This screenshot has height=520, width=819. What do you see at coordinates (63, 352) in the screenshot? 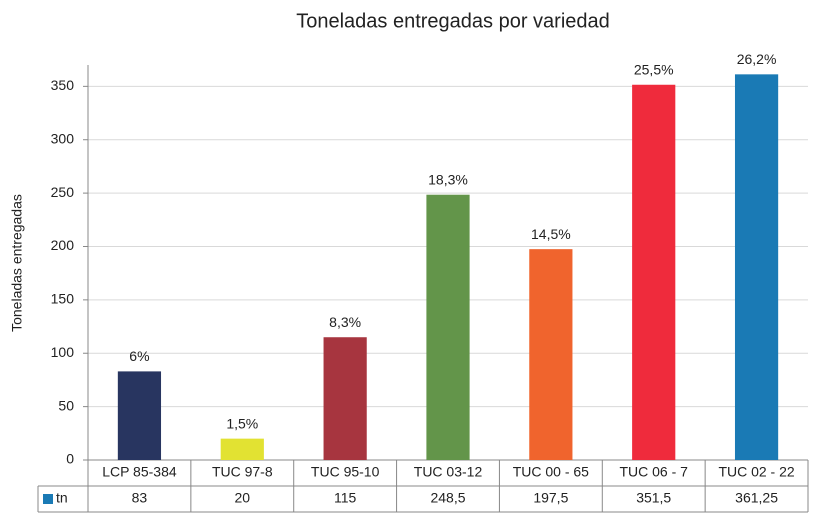
I see `y-tick-label: 100` at bounding box center [63, 352].